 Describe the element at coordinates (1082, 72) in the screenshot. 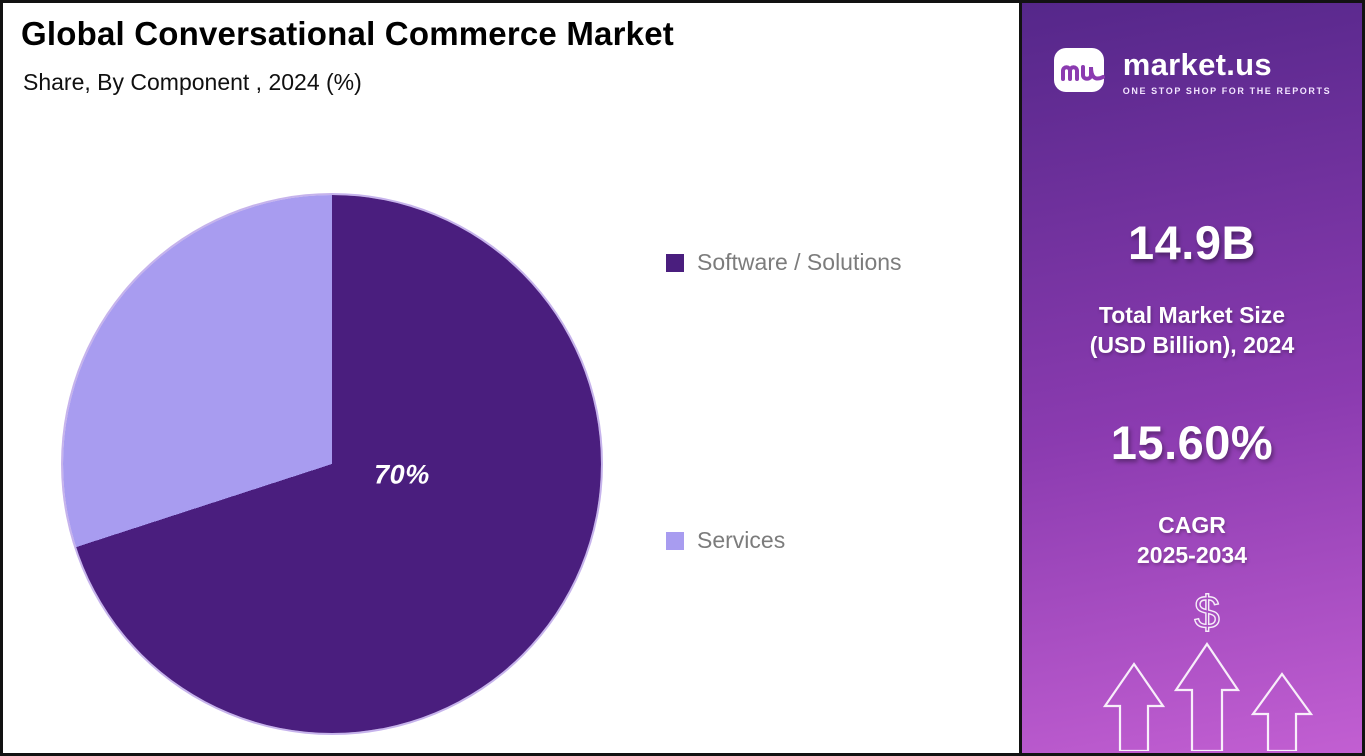

I see `market-us-logo-icon` at that location.